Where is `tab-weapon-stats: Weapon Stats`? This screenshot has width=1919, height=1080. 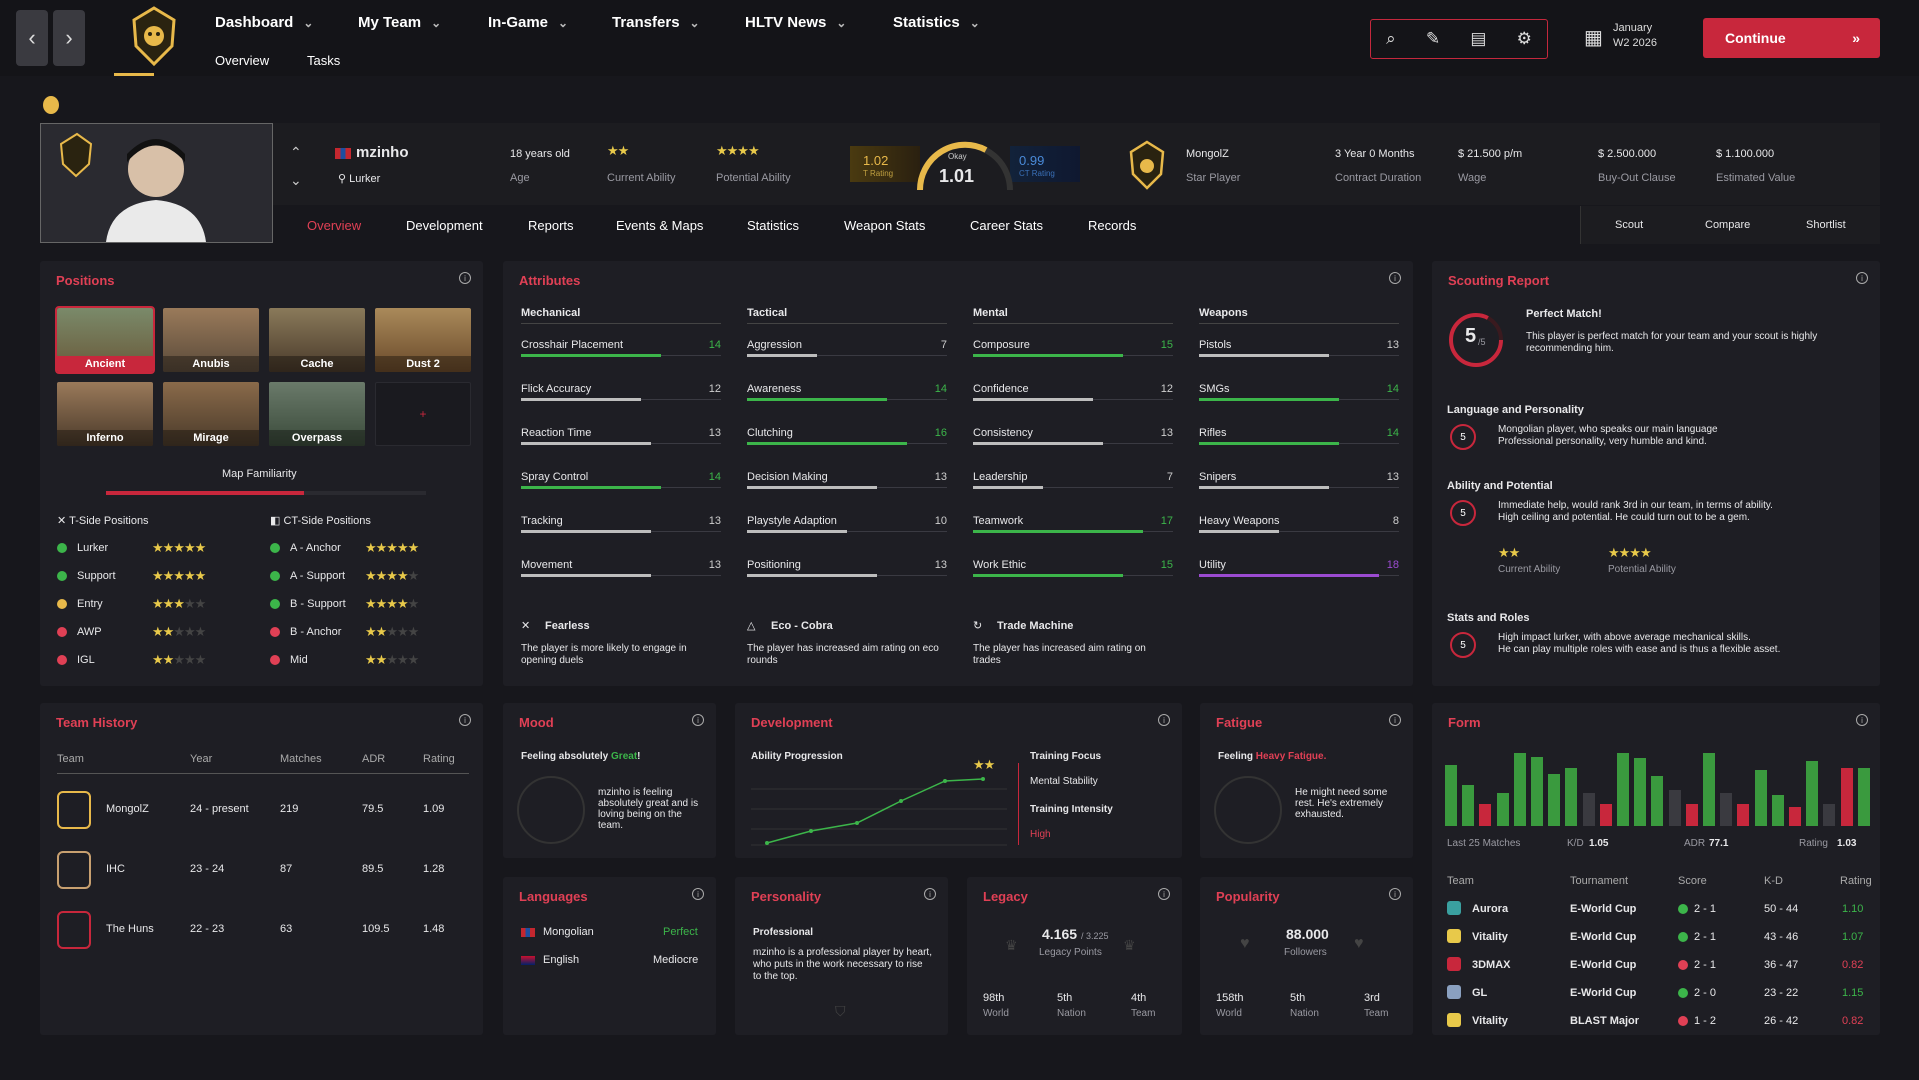
tab-weapon-stats: Weapon Stats is located at coordinates (885, 225).